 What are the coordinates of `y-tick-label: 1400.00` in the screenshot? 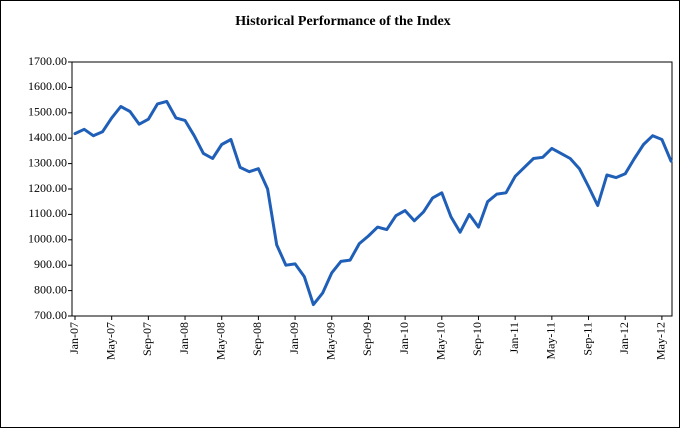 It's located at (47, 137).